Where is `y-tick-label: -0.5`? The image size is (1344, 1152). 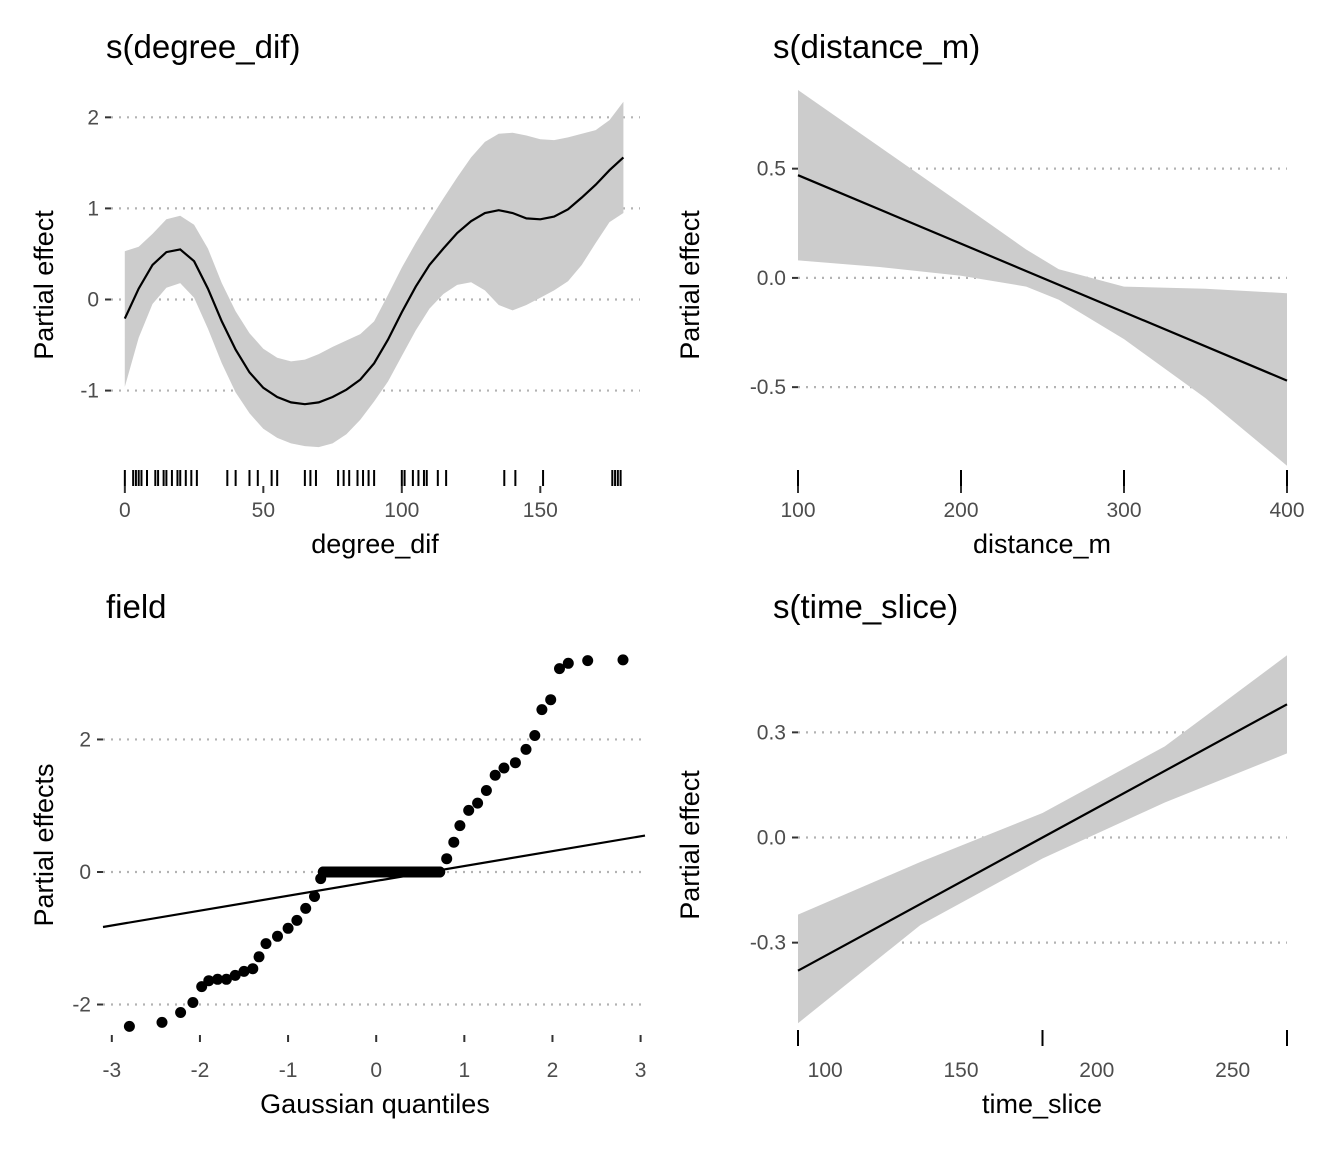 y-tick-label: -0.5 is located at coordinates (768, 387).